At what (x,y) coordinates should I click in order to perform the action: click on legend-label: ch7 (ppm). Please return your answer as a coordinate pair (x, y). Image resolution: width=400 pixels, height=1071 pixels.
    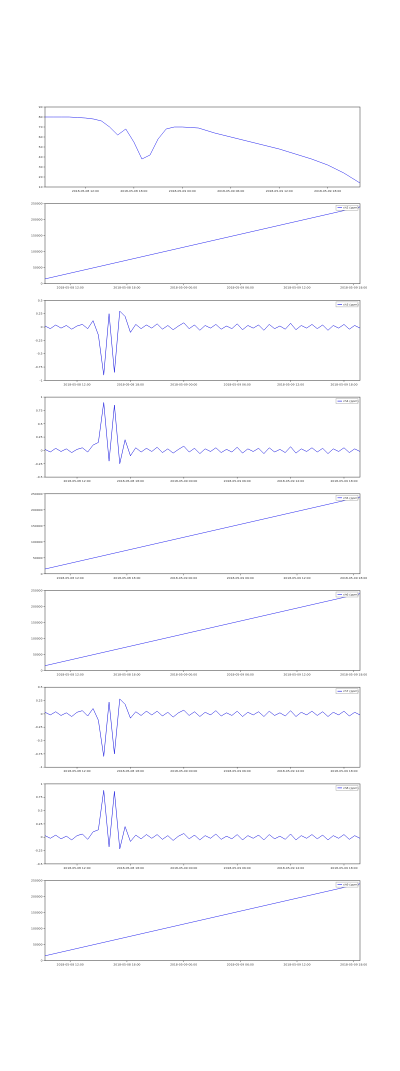
    Looking at the image, I should click on (351, 691).